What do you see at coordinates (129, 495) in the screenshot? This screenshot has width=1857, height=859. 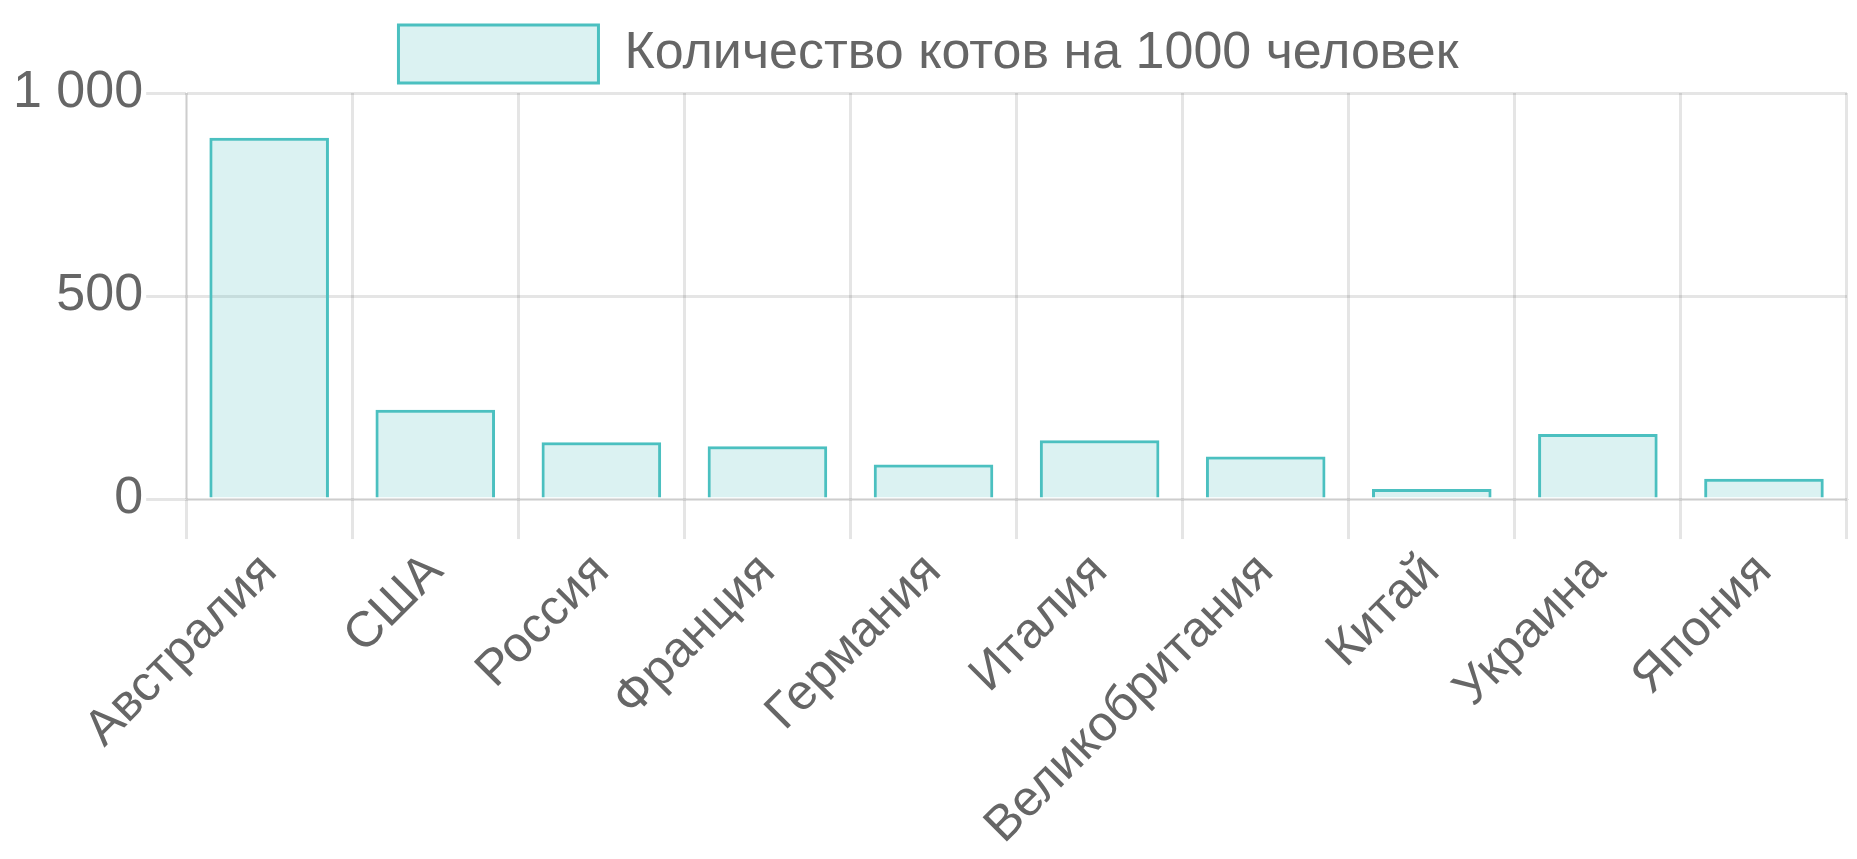 I see `y-tick-label: 0` at bounding box center [129, 495].